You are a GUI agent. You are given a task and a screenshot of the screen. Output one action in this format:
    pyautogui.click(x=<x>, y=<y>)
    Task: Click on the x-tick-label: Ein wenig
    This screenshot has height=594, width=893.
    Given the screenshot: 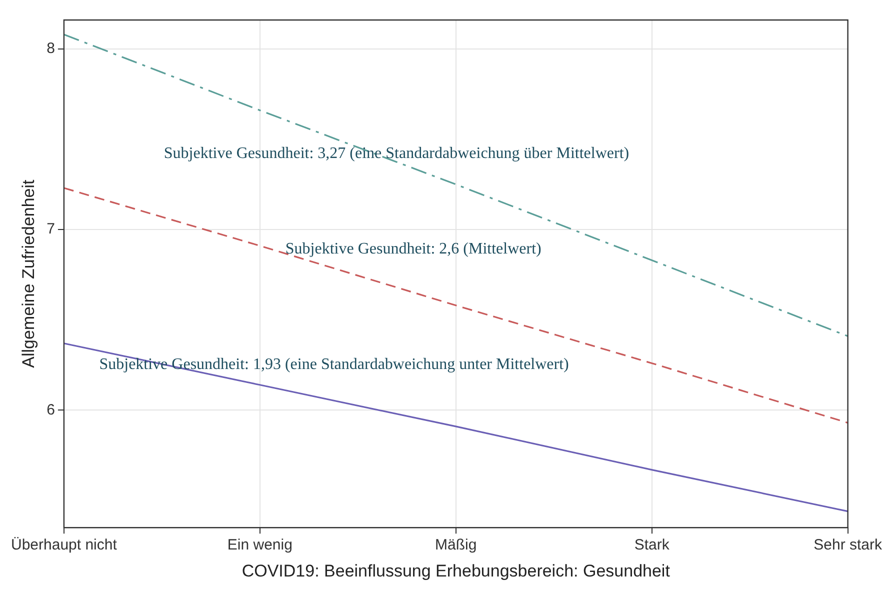 What is the action you would take?
    pyautogui.click(x=259, y=545)
    